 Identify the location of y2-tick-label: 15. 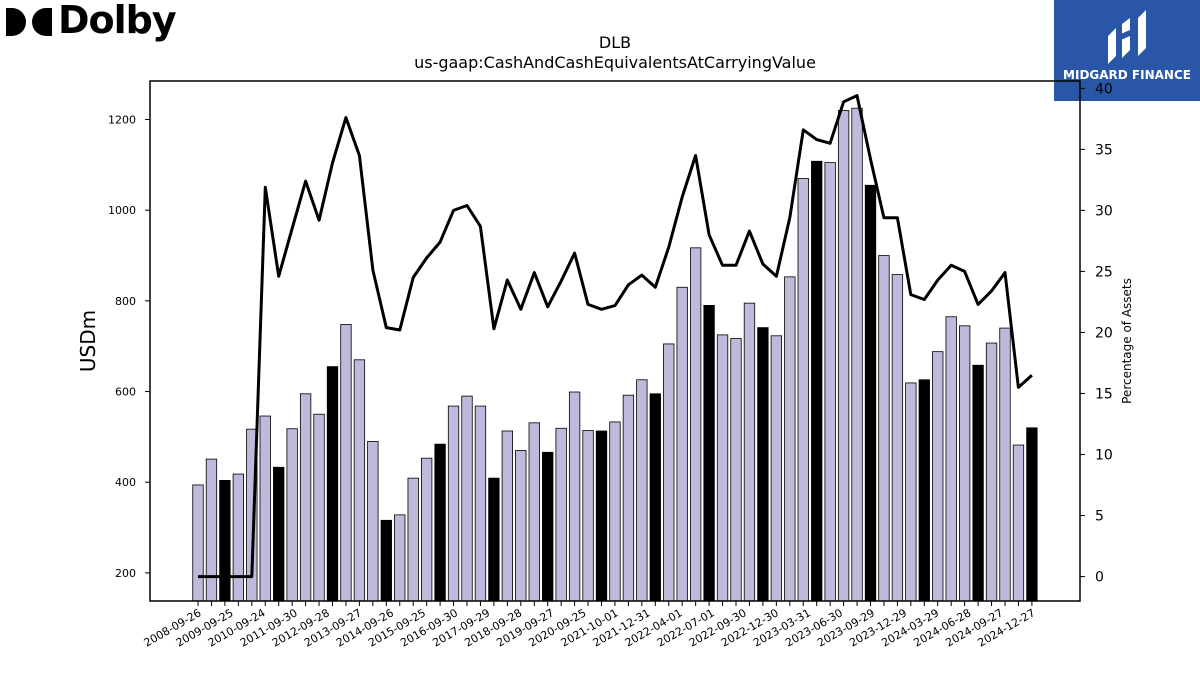
(1104, 394).